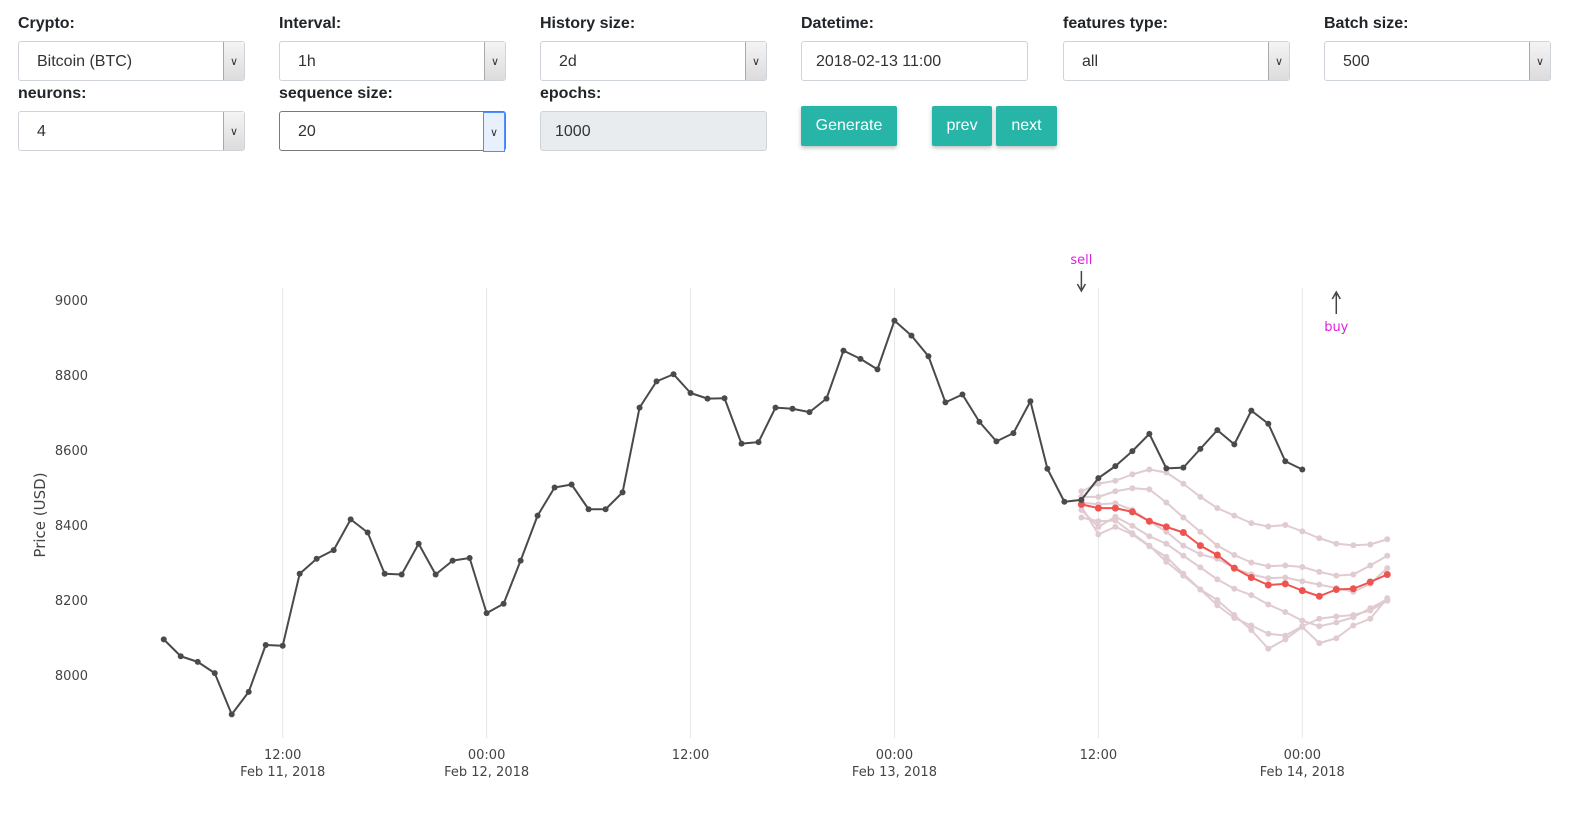 The image size is (1593, 817). What do you see at coordinates (392, 40) in the screenshot?
I see `interval-control: Interval: 1h ∨` at bounding box center [392, 40].